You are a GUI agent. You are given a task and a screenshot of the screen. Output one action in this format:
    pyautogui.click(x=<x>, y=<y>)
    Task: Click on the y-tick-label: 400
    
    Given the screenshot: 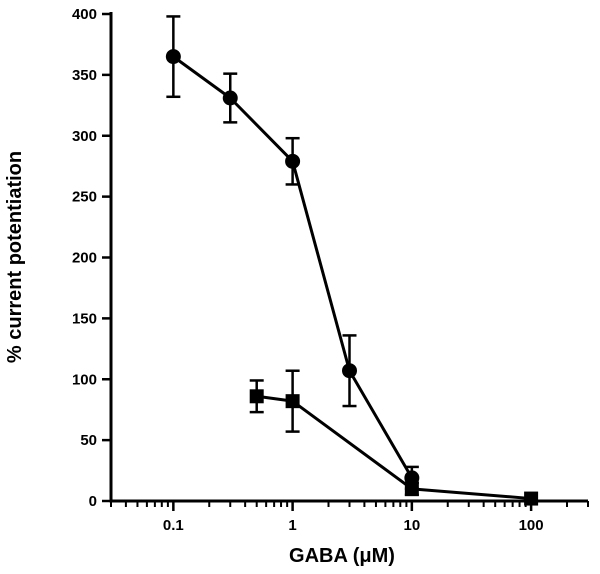 What is the action you would take?
    pyautogui.click(x=84, y=14)
    